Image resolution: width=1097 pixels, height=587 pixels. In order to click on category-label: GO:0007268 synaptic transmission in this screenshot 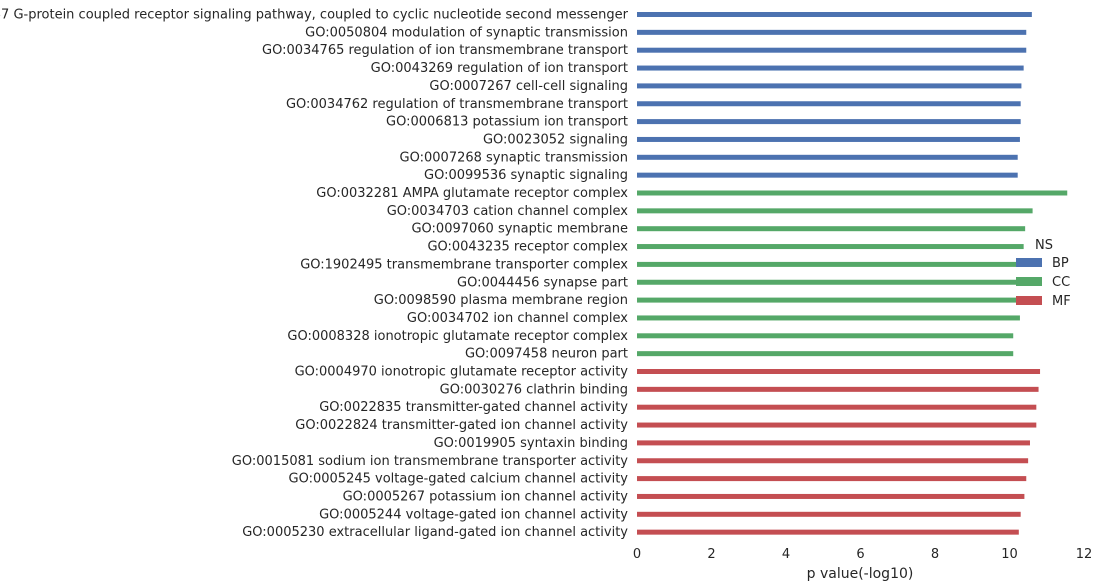, I will do `click(514, 157)`.